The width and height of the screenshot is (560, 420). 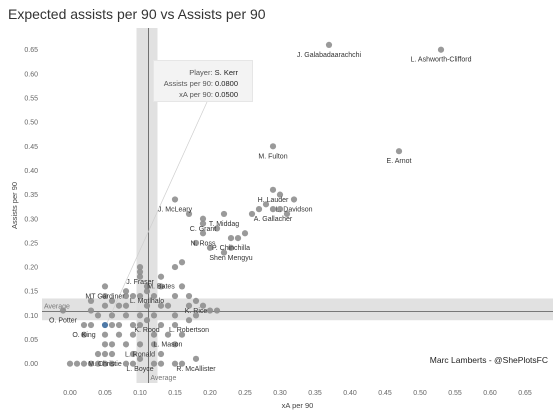 What do you see at coordinates (196, 369) in the screenshot?
I see `point-label: R. McAllister` at bounding box center [196, 369].